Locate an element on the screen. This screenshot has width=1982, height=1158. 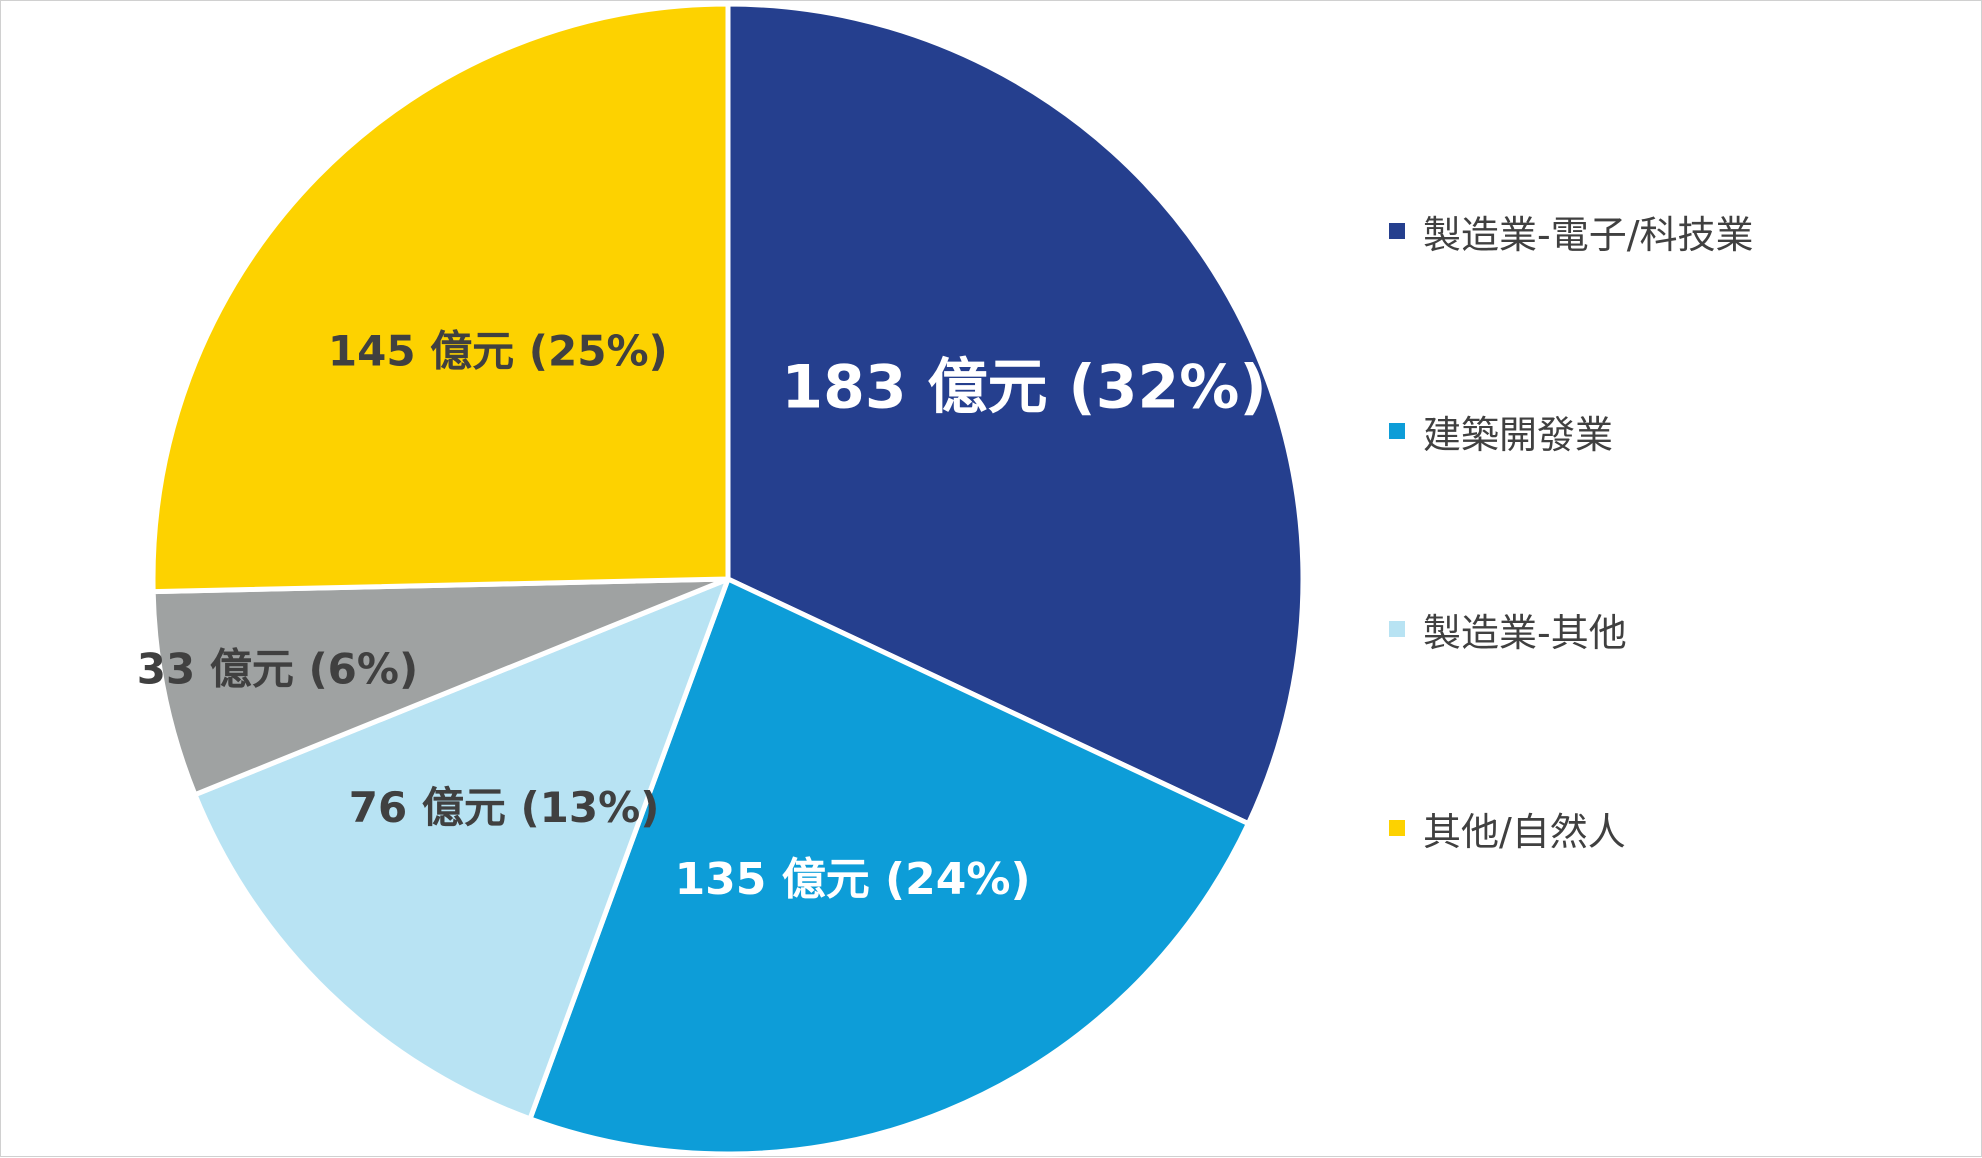
legend-swatch-manufacturing-other is located at coordinates (1397, 629).